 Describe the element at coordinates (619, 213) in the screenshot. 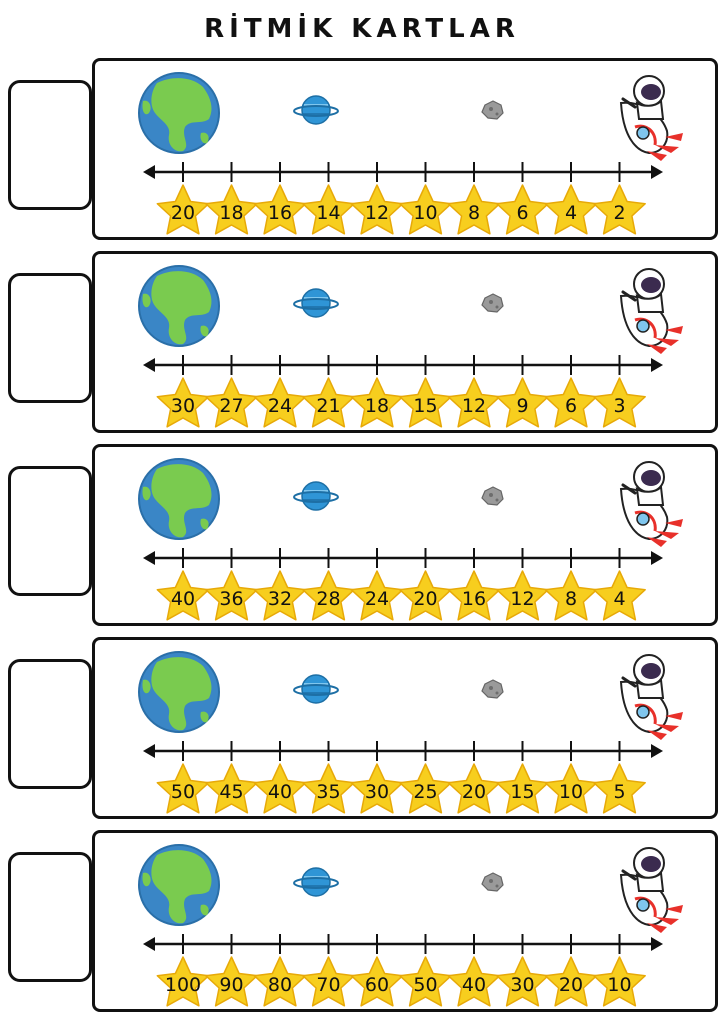

I see `number-label: 2` at that location.